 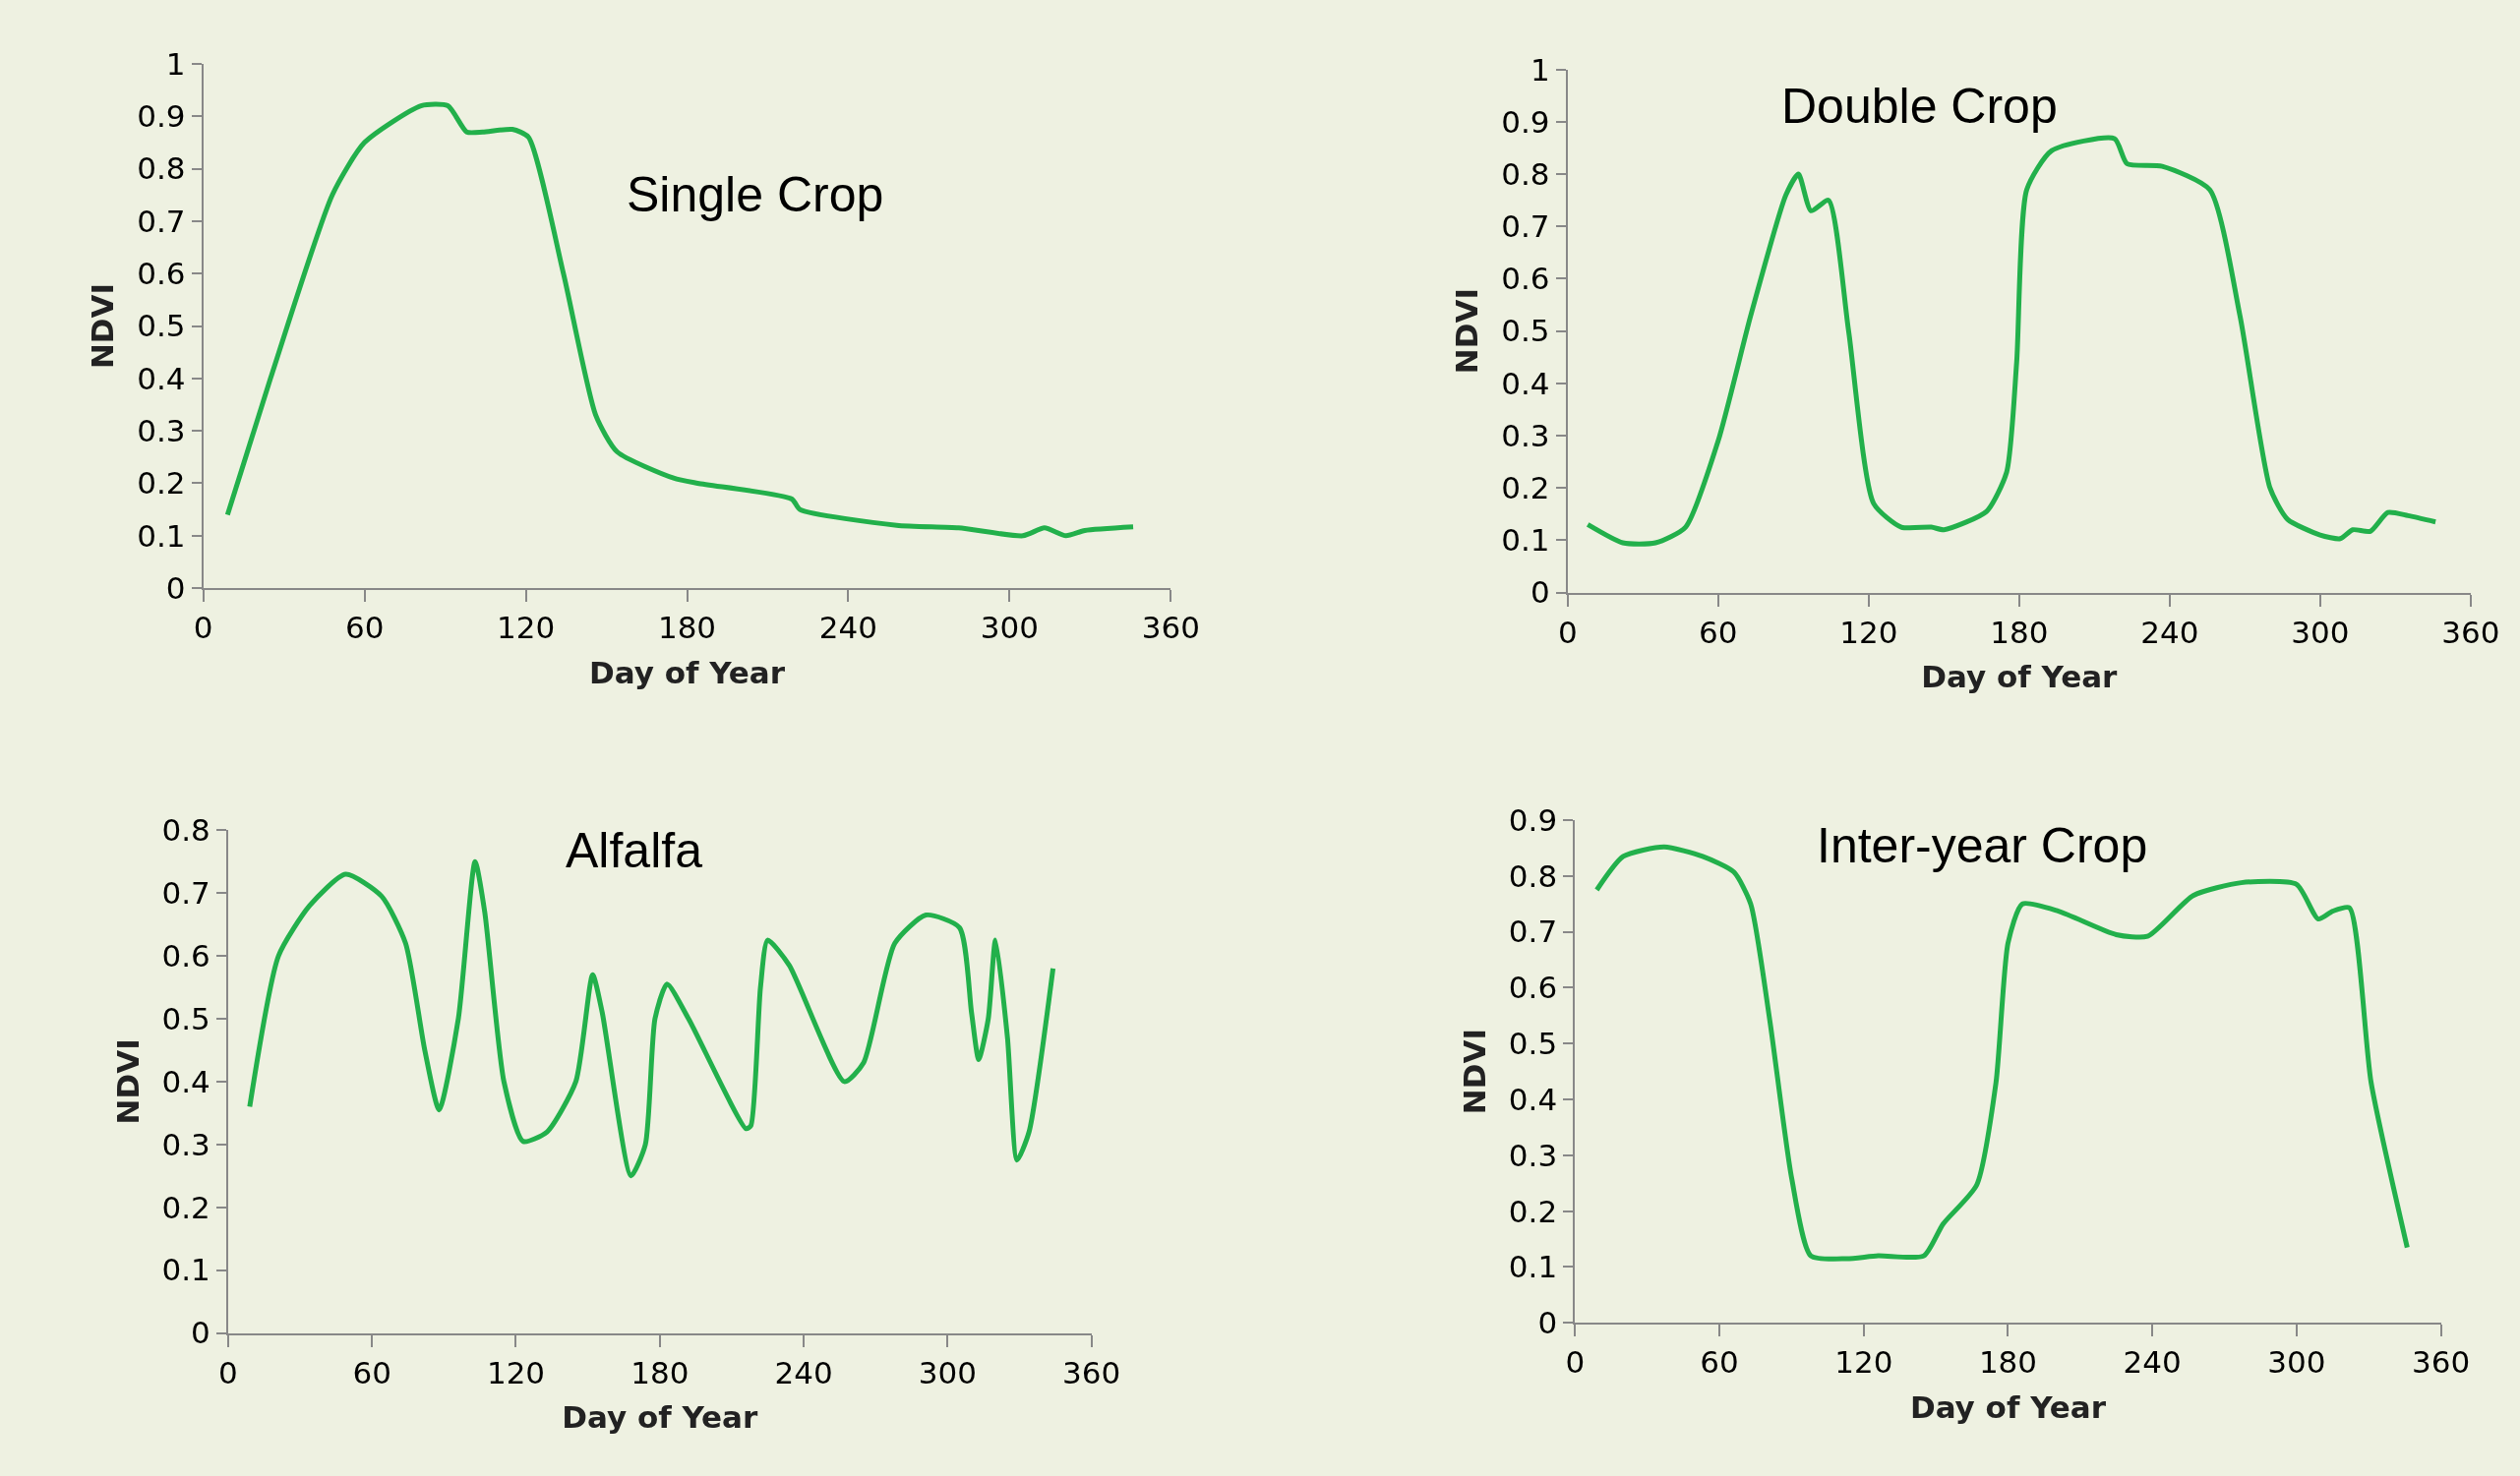 What do you see at coordinates (1982, 846) in the screenshot?
I see `chart-title: Inter-year Crop` at bounding box center [1982, 846].